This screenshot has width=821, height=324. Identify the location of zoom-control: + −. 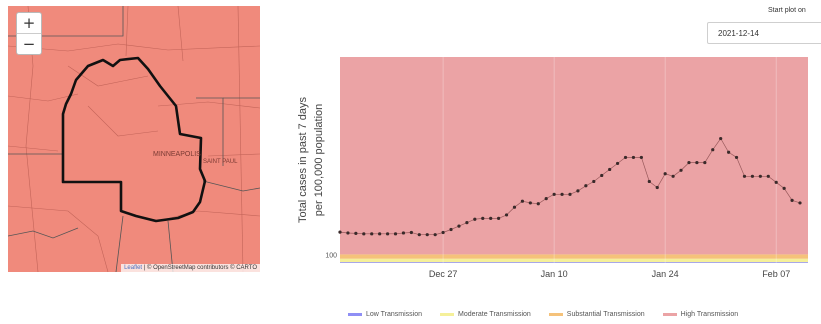
(29, 33).